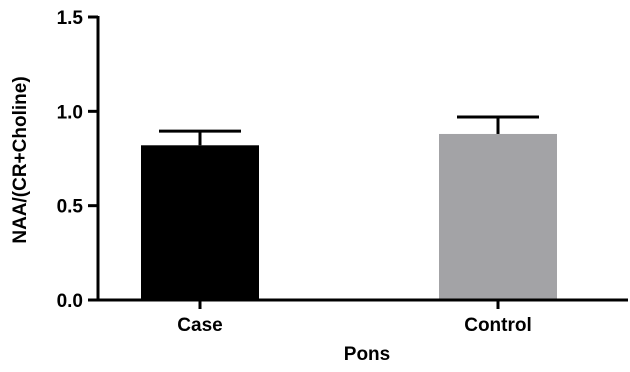 This screenshot has width=630, height=372. What do you see at coordinates (349, 130) in the screenshot?
I see `error-bars-layer` at bounding box center [349, 130].